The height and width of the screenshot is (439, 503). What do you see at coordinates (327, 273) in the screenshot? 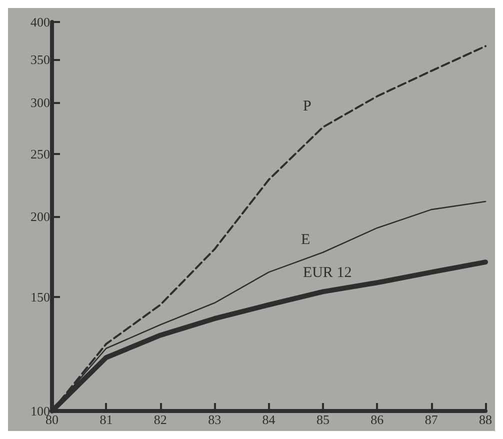
I see `series-label: EUR 12` at bounding box center [327, 273].